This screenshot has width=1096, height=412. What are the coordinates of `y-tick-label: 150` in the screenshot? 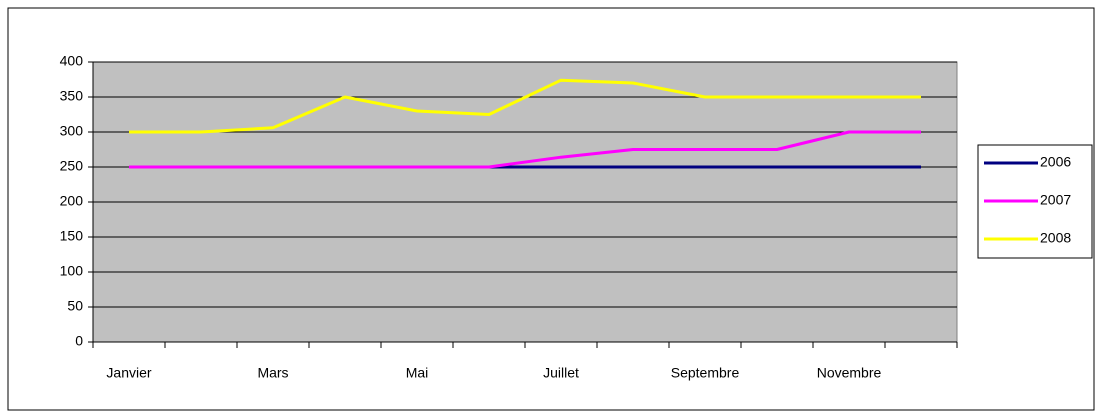 It's located at (72, 236).